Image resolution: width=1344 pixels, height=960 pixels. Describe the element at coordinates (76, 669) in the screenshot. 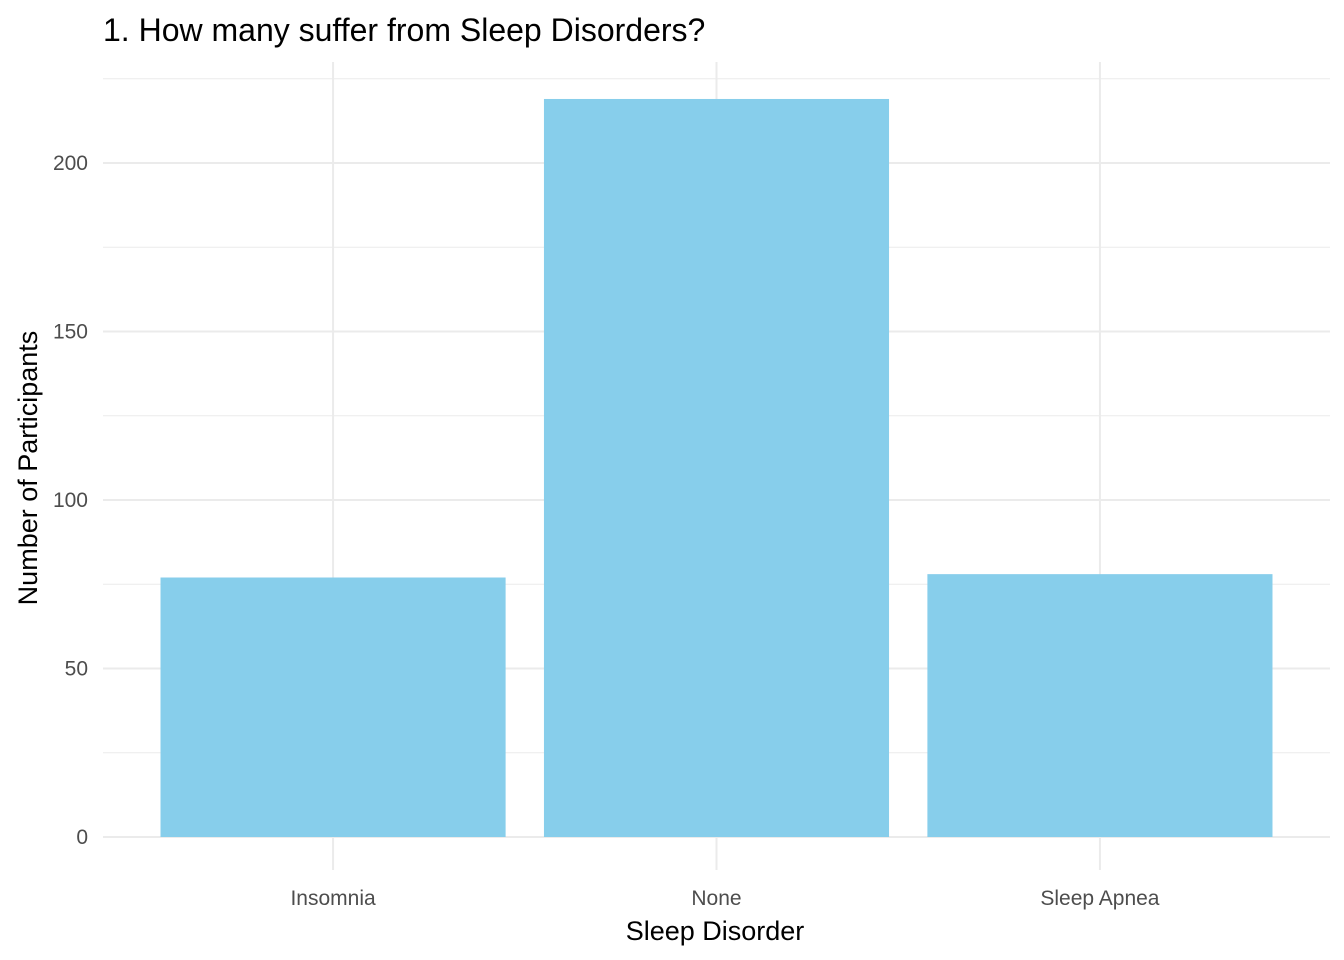

I see `y-tick-label: 50` at that location.